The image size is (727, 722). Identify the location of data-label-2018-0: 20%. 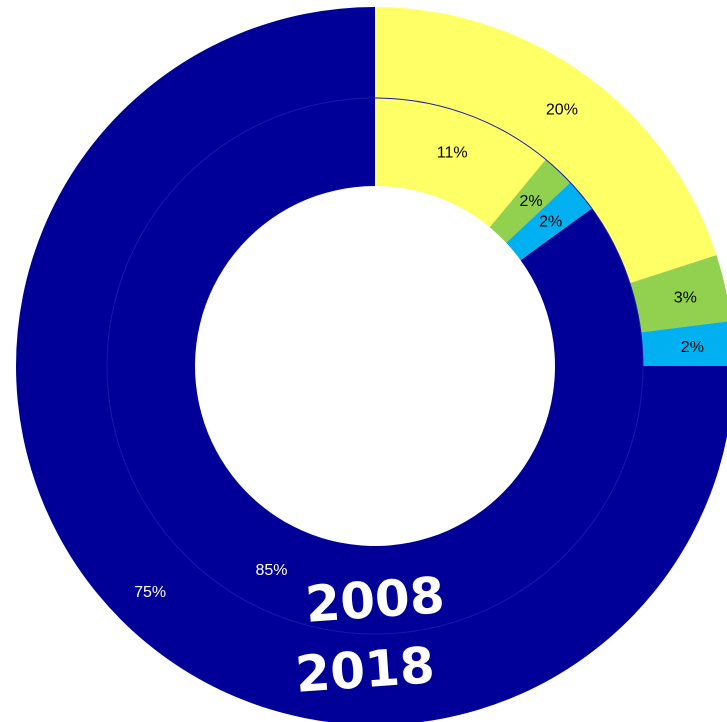
(562, 110).